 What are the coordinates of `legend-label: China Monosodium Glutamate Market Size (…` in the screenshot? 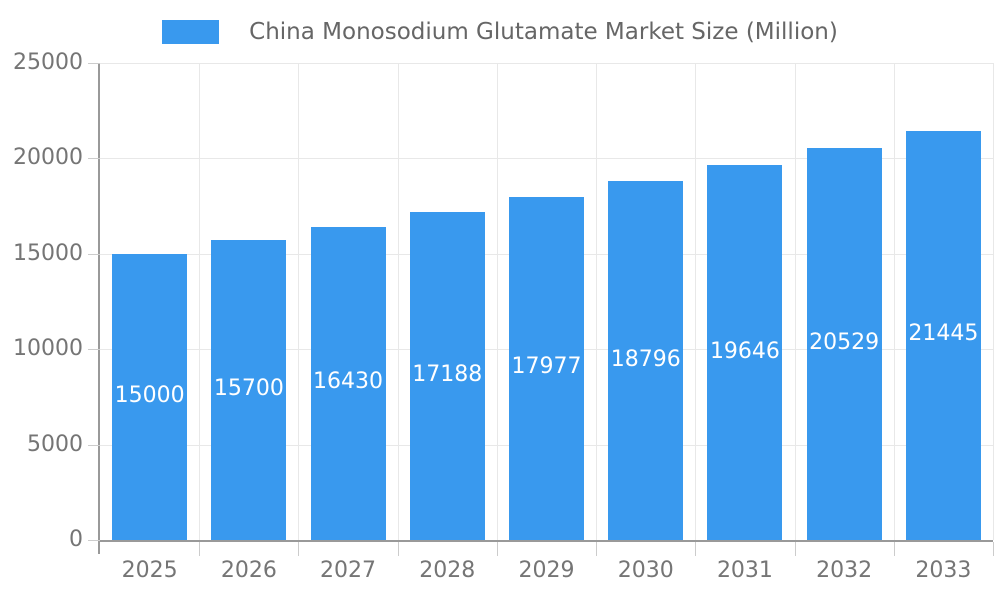 It's located at (543, 32).